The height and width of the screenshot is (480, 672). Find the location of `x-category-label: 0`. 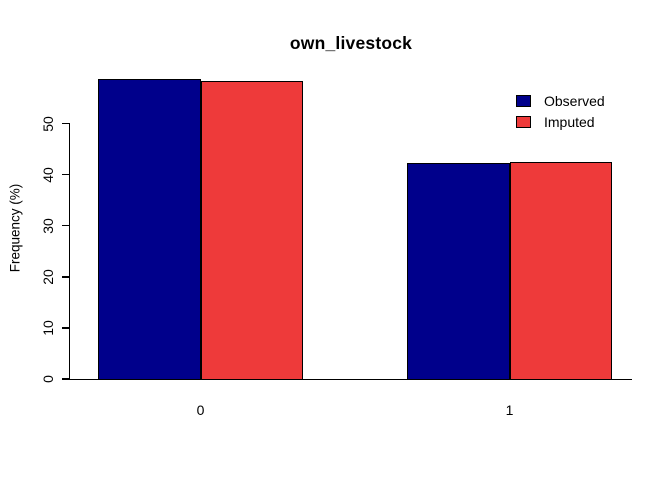

x-category-label: 0 is located at coordinates (200, 410).